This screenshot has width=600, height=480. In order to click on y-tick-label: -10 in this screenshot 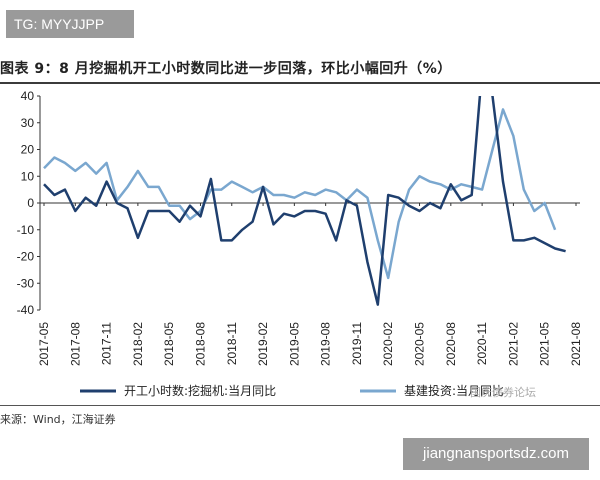, I will do `click(26, 230)`.